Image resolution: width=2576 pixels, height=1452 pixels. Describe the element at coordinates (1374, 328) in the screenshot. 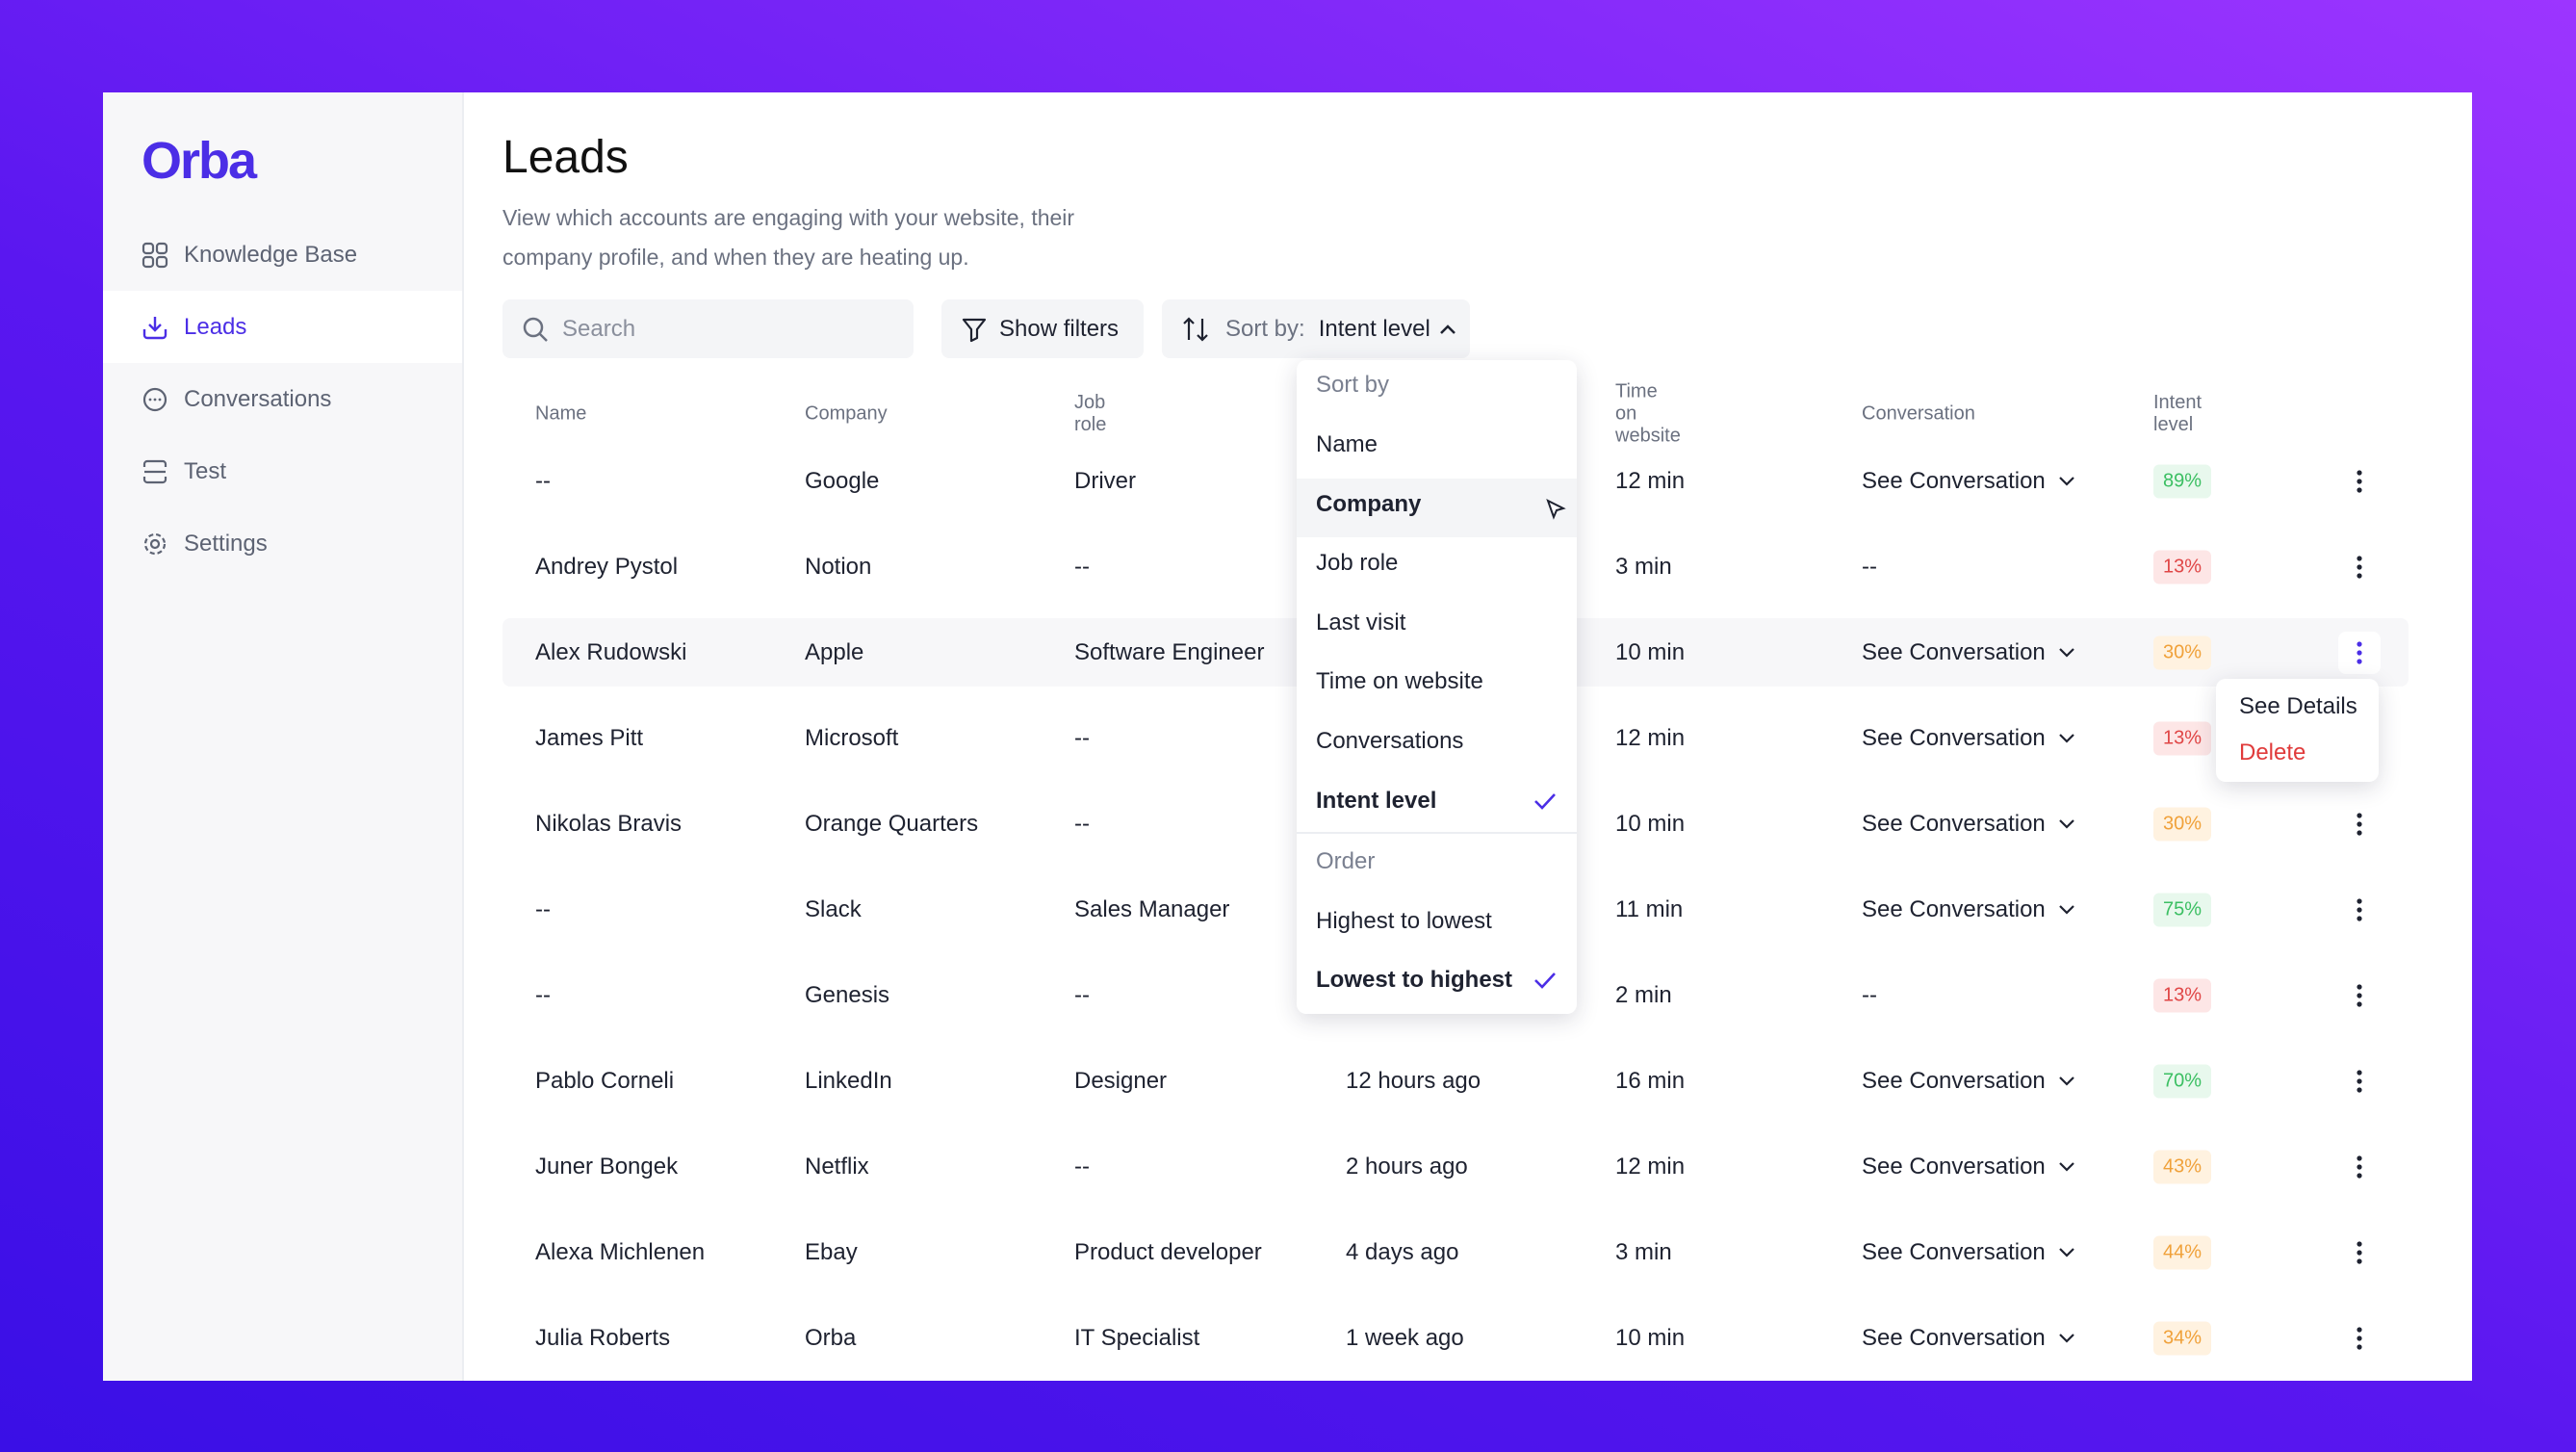

I see `sort-value: Intent level` at that location.